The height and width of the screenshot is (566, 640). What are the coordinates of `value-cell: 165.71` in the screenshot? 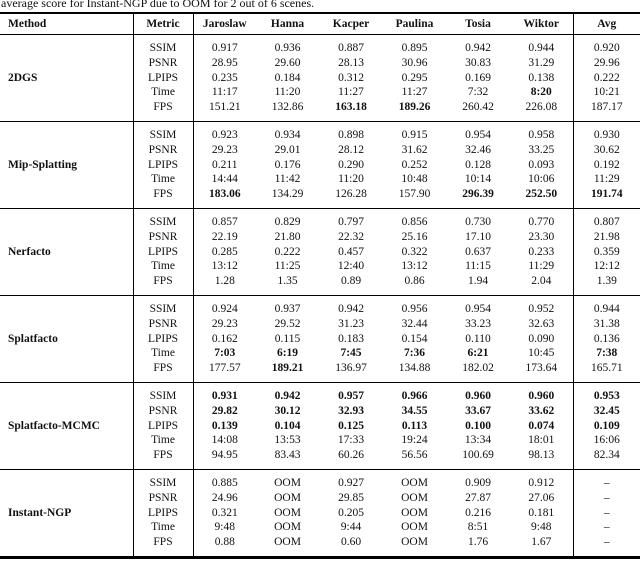 It's located at (606, 372).